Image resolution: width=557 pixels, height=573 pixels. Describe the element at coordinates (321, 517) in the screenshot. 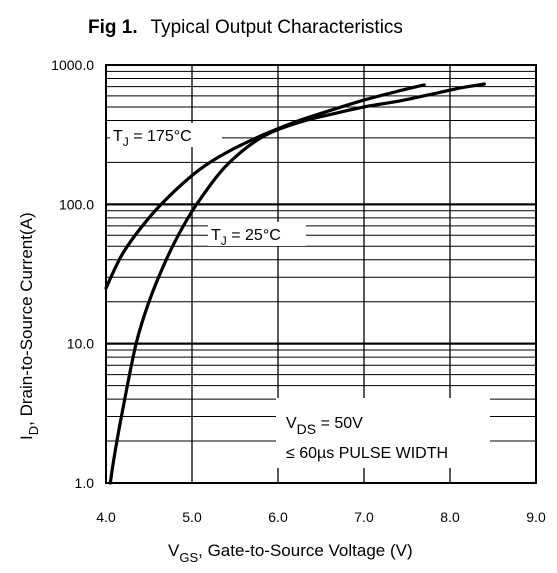

I see `x-tick-labels: 4.0 5.0 6.0 7.0 8.0 9.0` at that location.